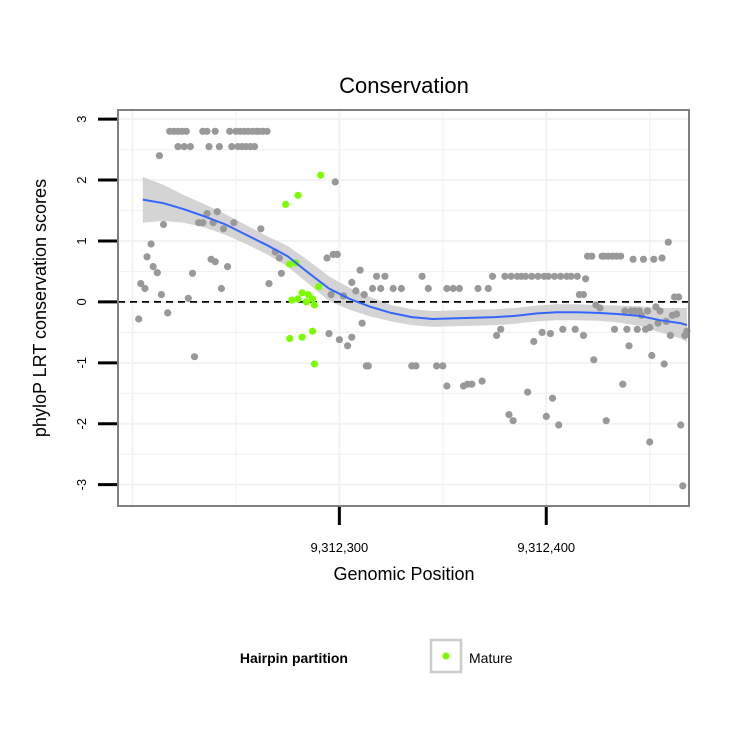 The width and height of the screenshot is (750, 750). I want to click on legend-title: Hairpin partition, so click(294, 658).